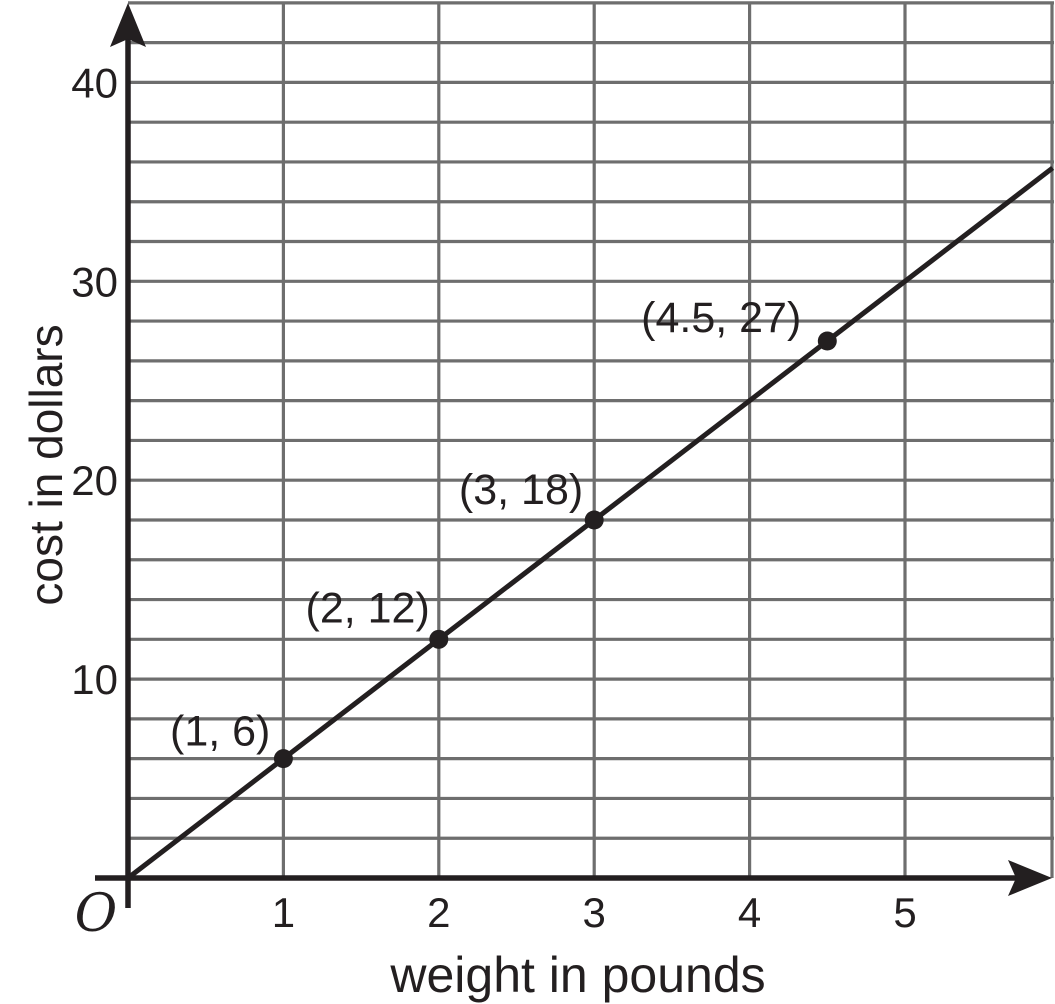  What do you see at coordinates (438, 912) in the screenshot?
I see `x-tick-label: 2` at bounding box center [438, 912].